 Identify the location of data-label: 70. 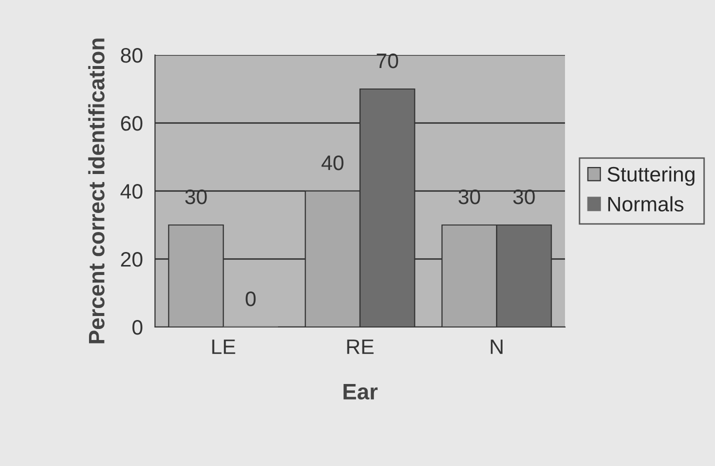
(387, 60).